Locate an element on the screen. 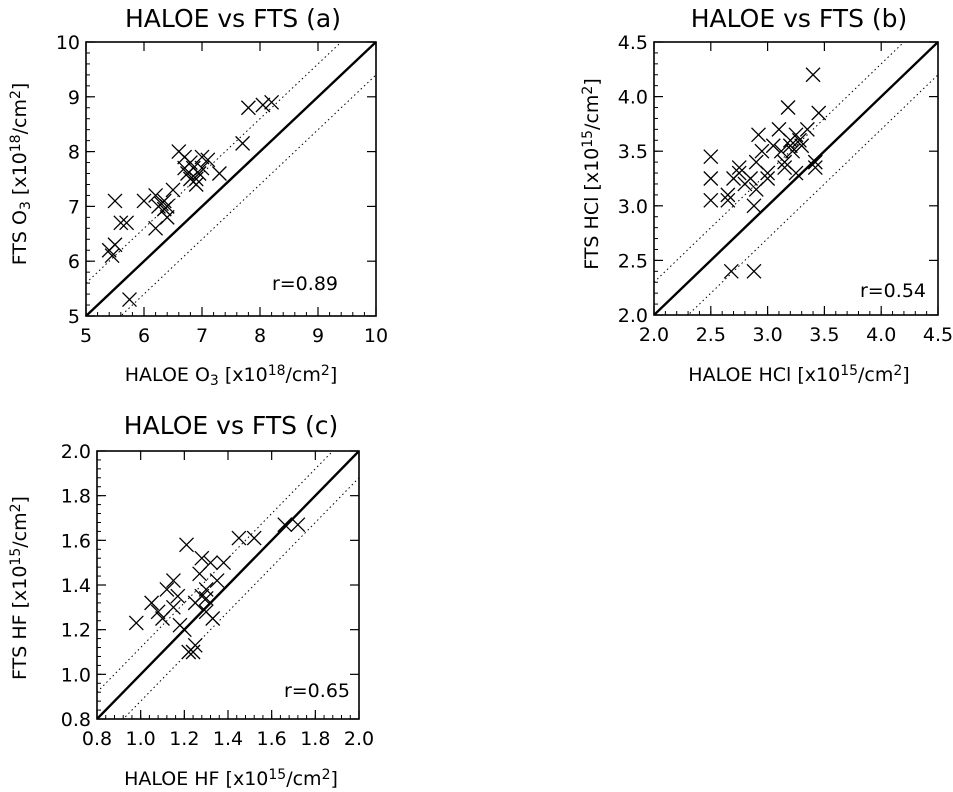 The width and height of the screenshot is (953, 792). x-tick-label: 2.0 is located at coordinates (654, 335).